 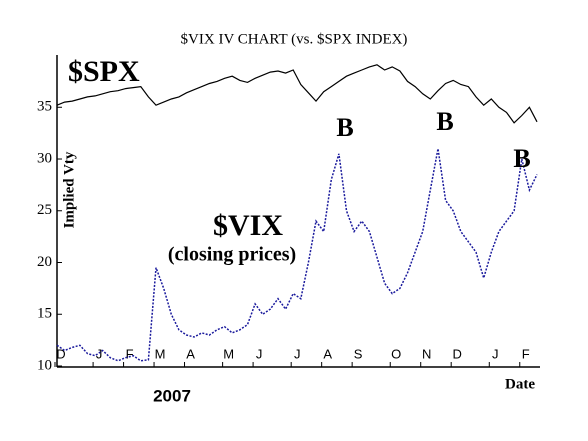 I want to click on annotation: $VIX, so click(x=248, y=225).